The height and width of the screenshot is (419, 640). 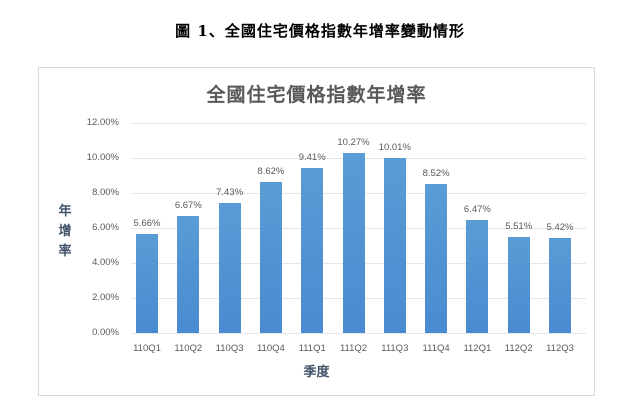 What do you see at coordinates (65, 211) in the screenshot?
I see `y-axis-label-char: 年` at bounding box center [65, 211].